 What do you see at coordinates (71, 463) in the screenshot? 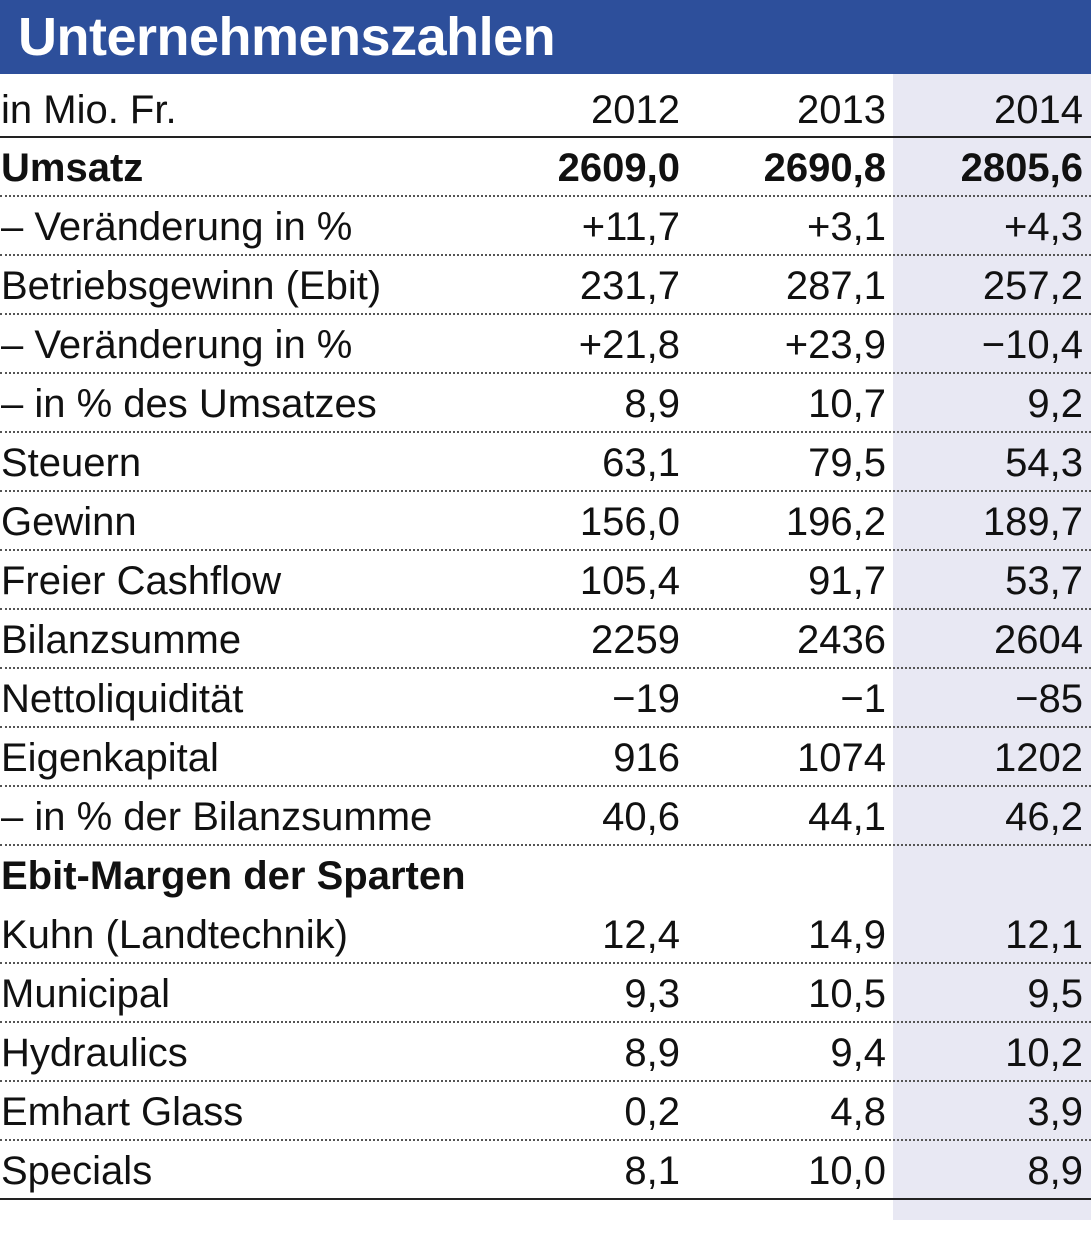
I see `row-label: Steuern` at bounding box center [71, 463].